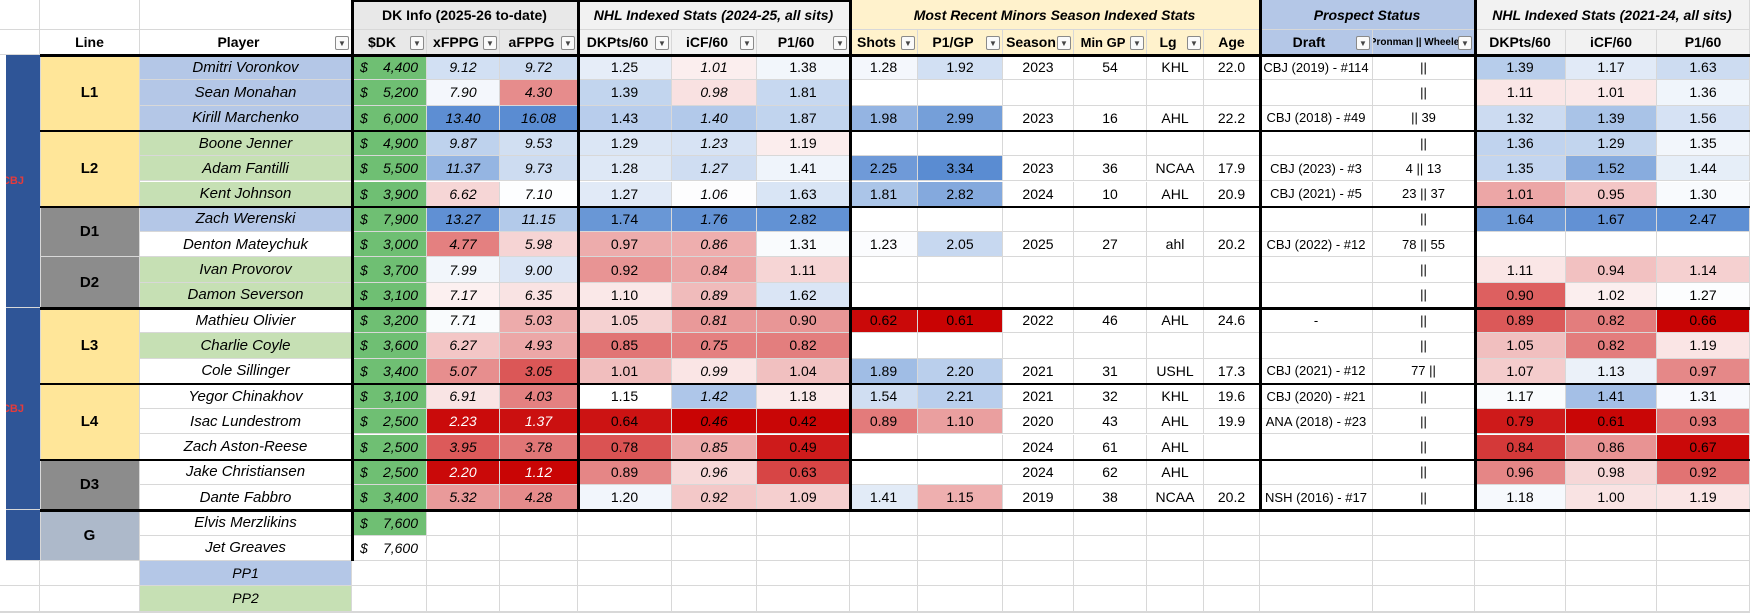  Describe the element at coordinates (1175, 68) in the screenshot. I see `cell-lg: KHL` at that location.